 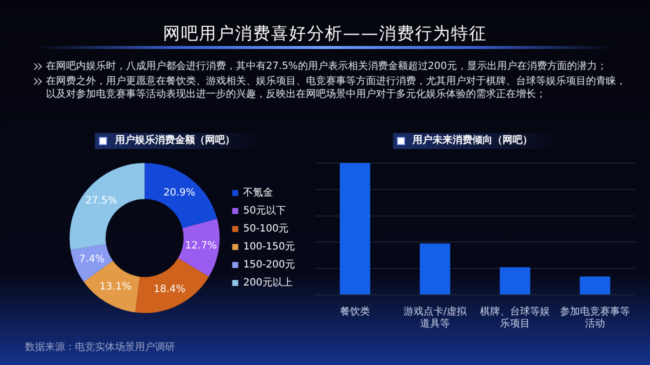 What do you see at coordinates (325, 34) in the screenshot?
I see `text: 网吧用户消费喜好分析——消费行为特征` at bounding box center [325, 34].